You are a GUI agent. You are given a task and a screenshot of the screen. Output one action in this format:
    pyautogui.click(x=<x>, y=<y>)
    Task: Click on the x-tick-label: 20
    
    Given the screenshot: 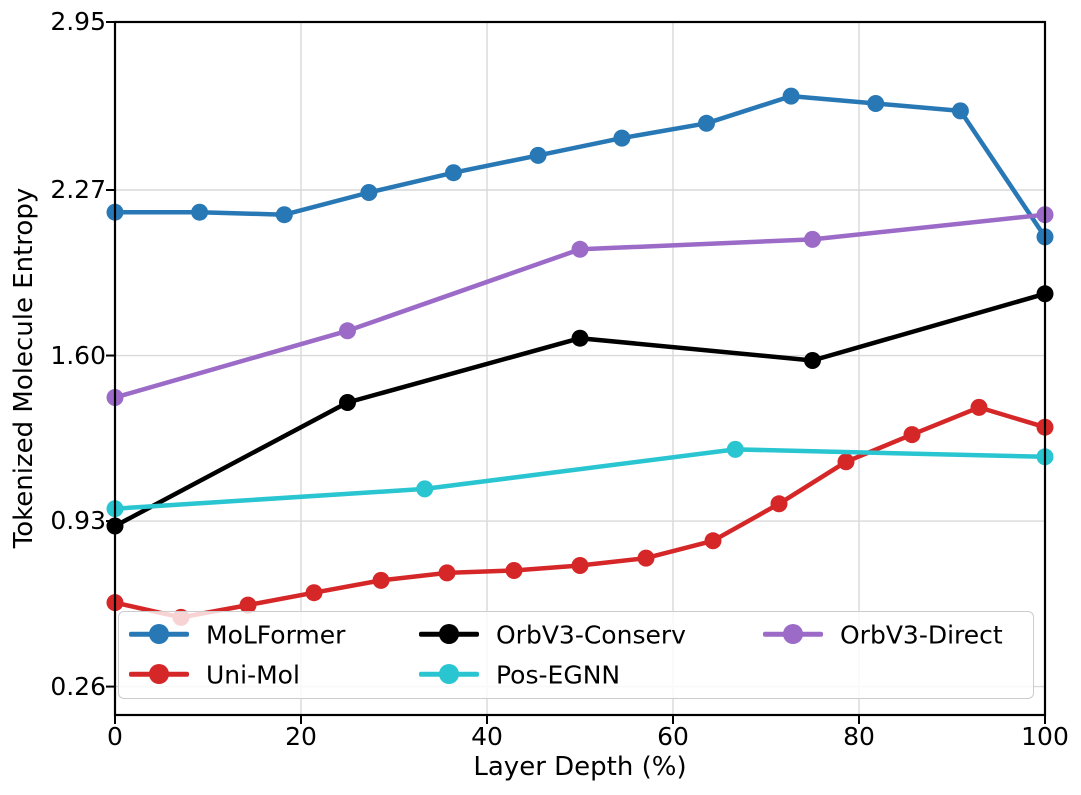 What is the action you would take?
    pyautogui.click(x=301, y=736)
    